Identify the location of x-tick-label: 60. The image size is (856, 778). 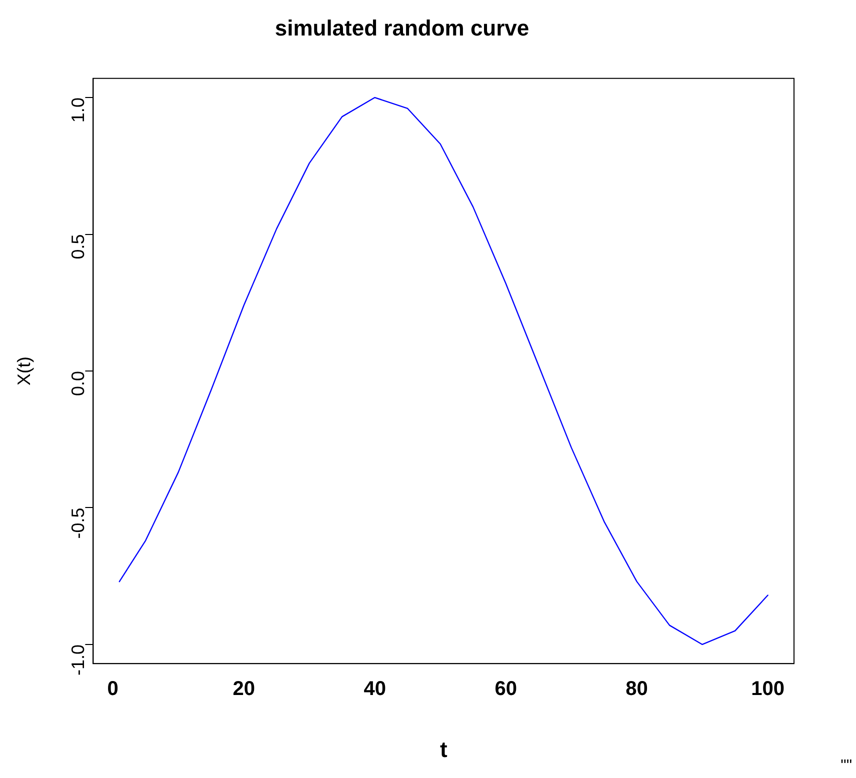
(505, 689).